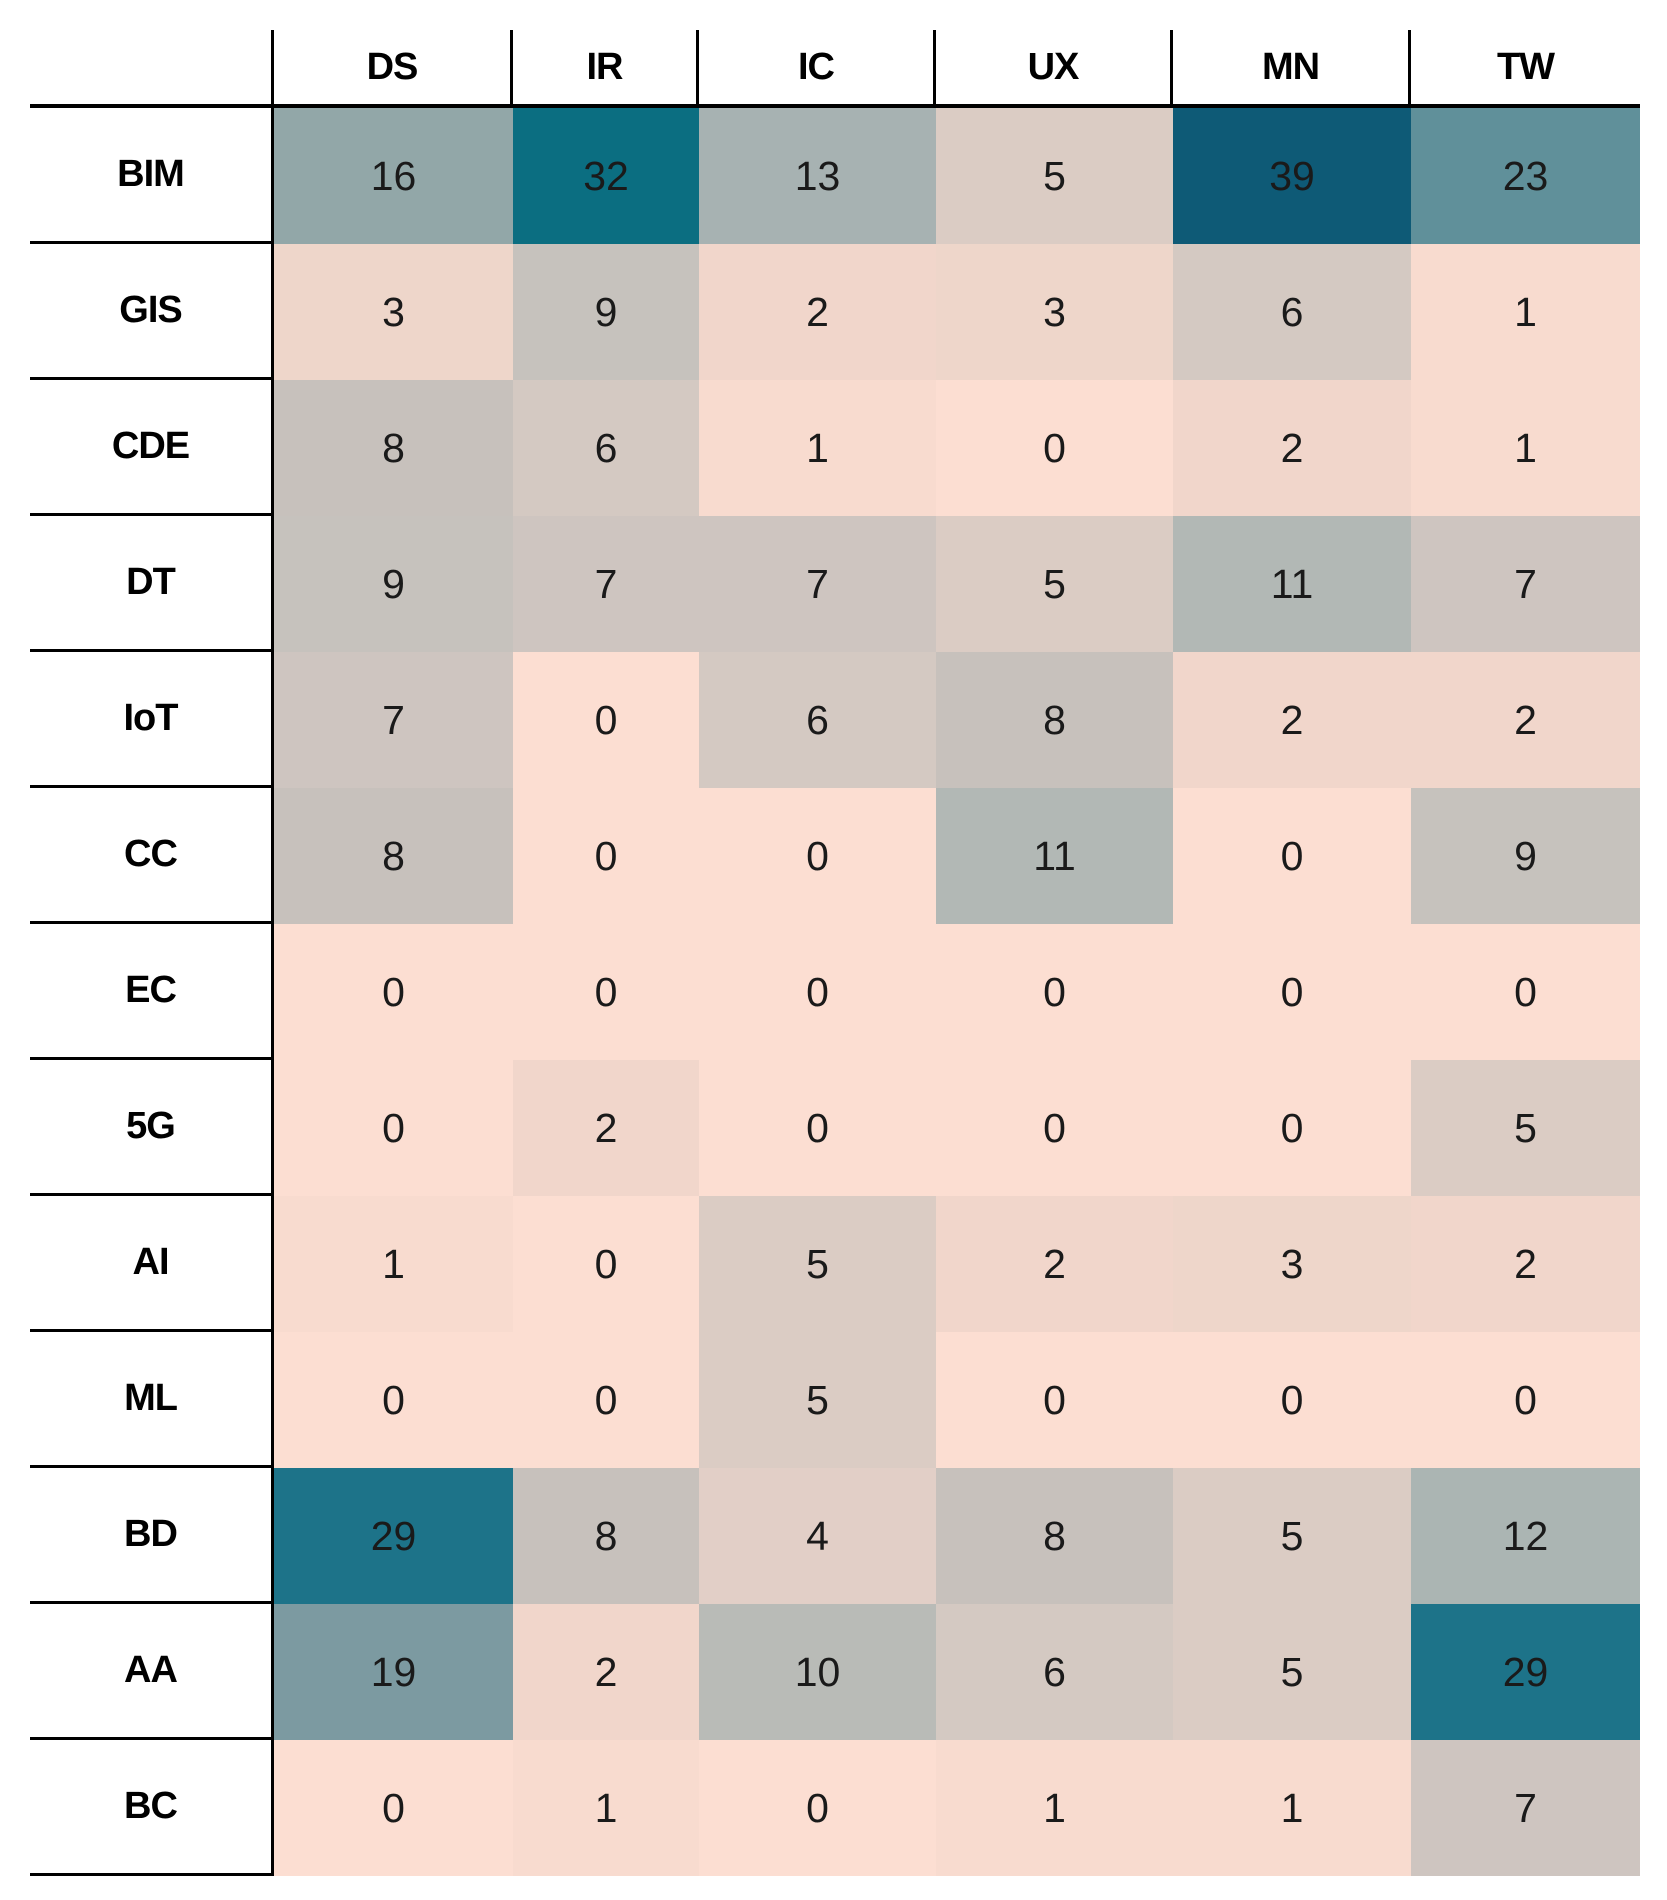 This screenshot has width=1667, height=1900. I want to click on heatmap-cell-aa-ic: 10, so click(817, 1672).